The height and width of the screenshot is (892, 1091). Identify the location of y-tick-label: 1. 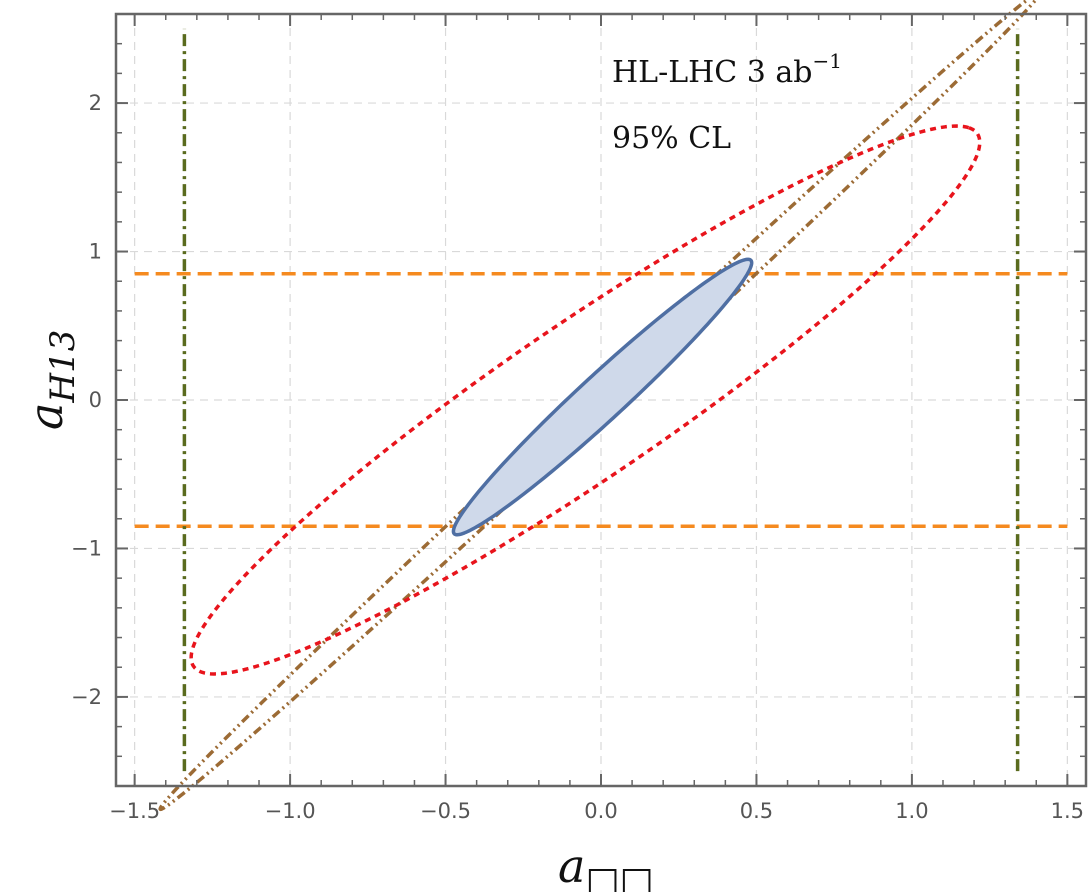
(95, 252).